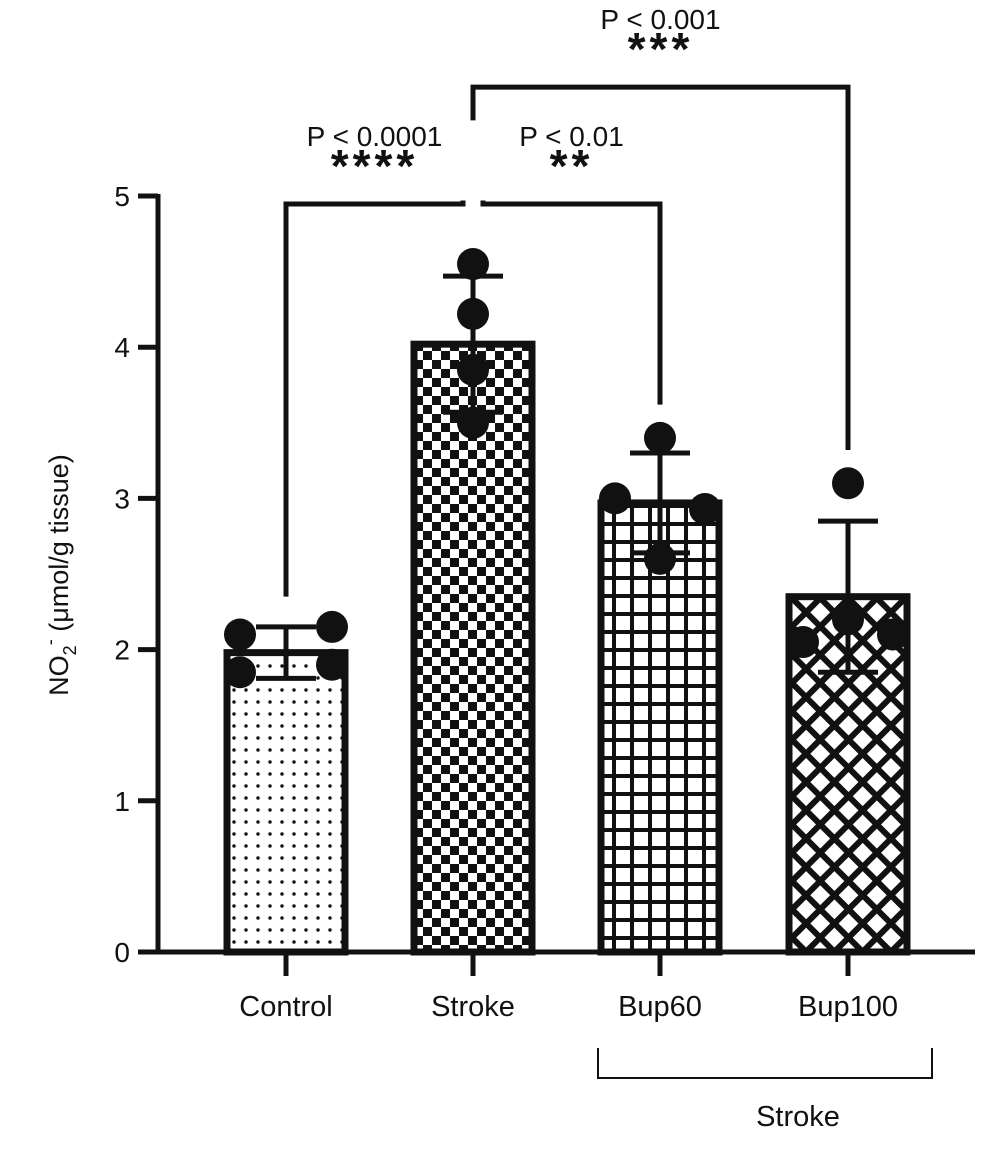 The height and width of the screenshot is (1153, 1000). What do you see at coordinates (660, 1007) in the screenshot?
I see `x-tick-label-bup60: Bup60` at bounding box center [660, 1007].